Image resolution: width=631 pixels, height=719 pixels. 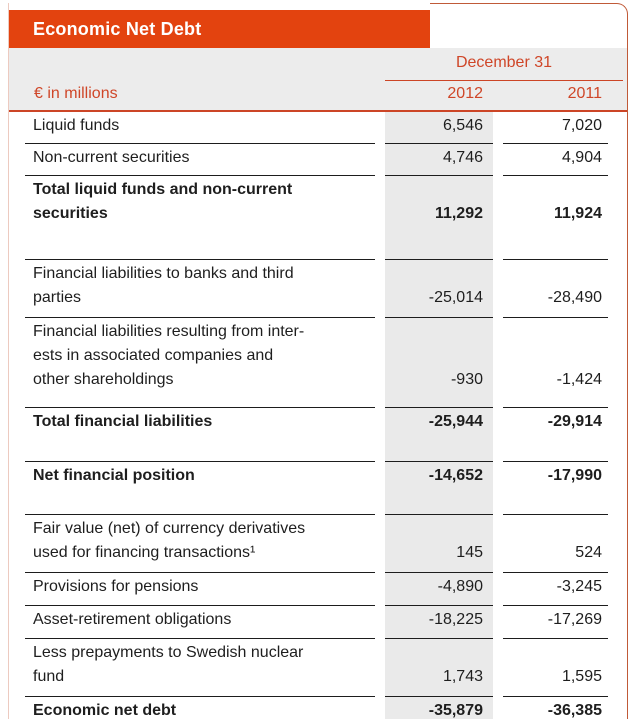 What do you see at coordinates (555, 488) in the screenshot?
I see `value-2011: -17,990` at bounding box center [555, 488].